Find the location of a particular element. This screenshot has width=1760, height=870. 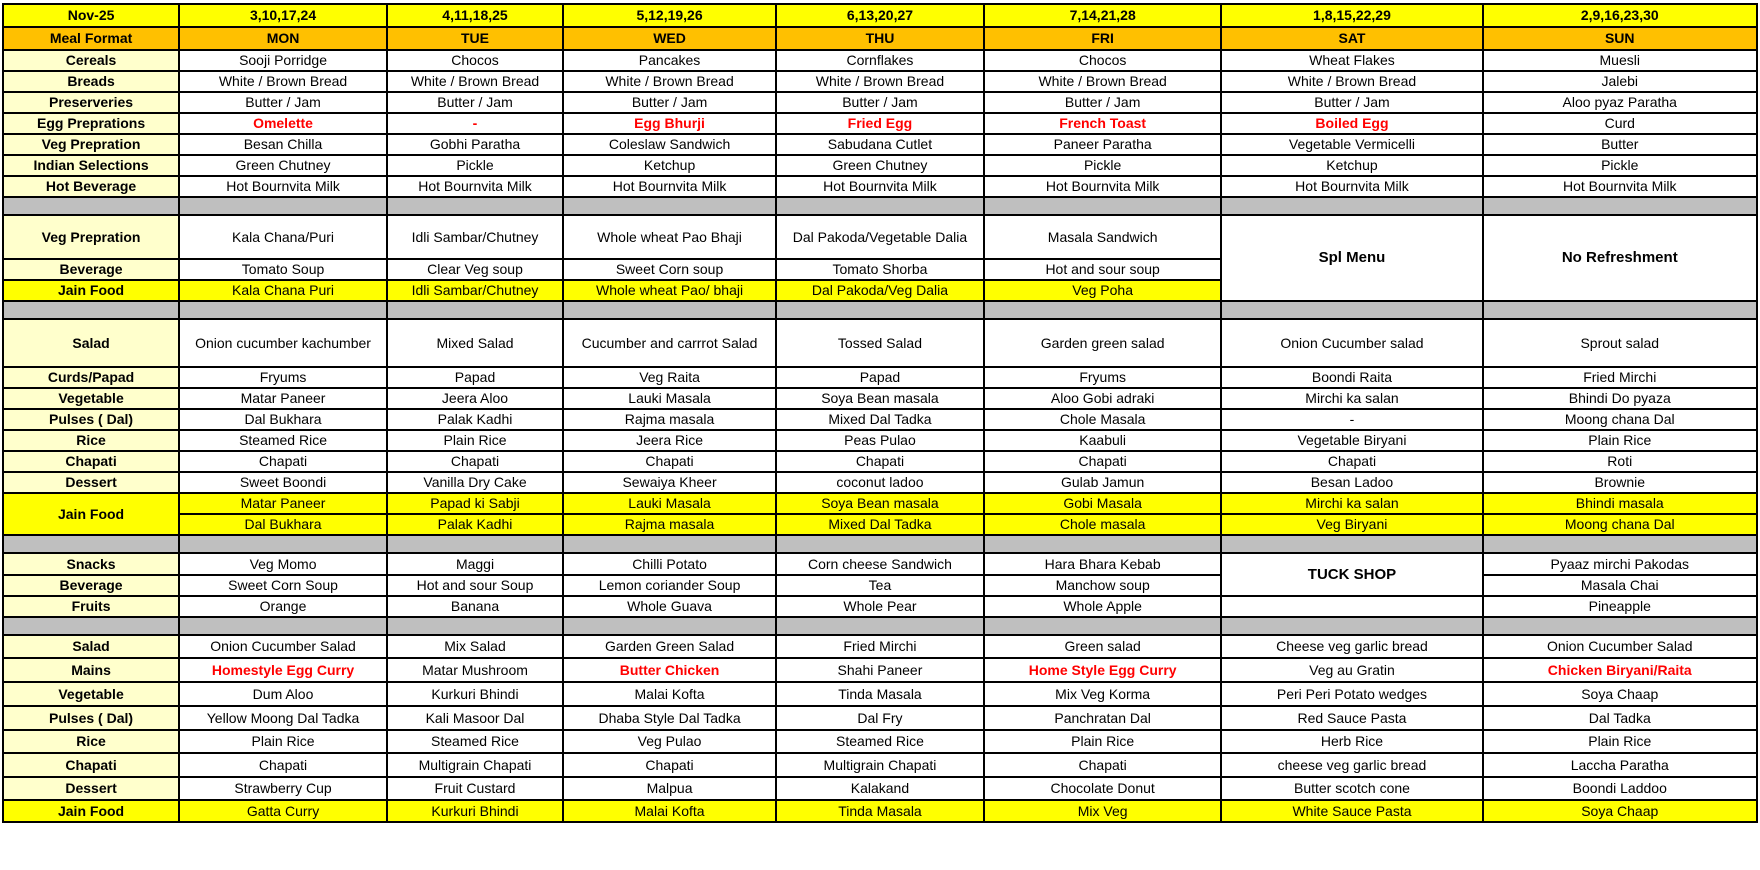

menu-cell: Butter is located at coordinates (1620, 144).